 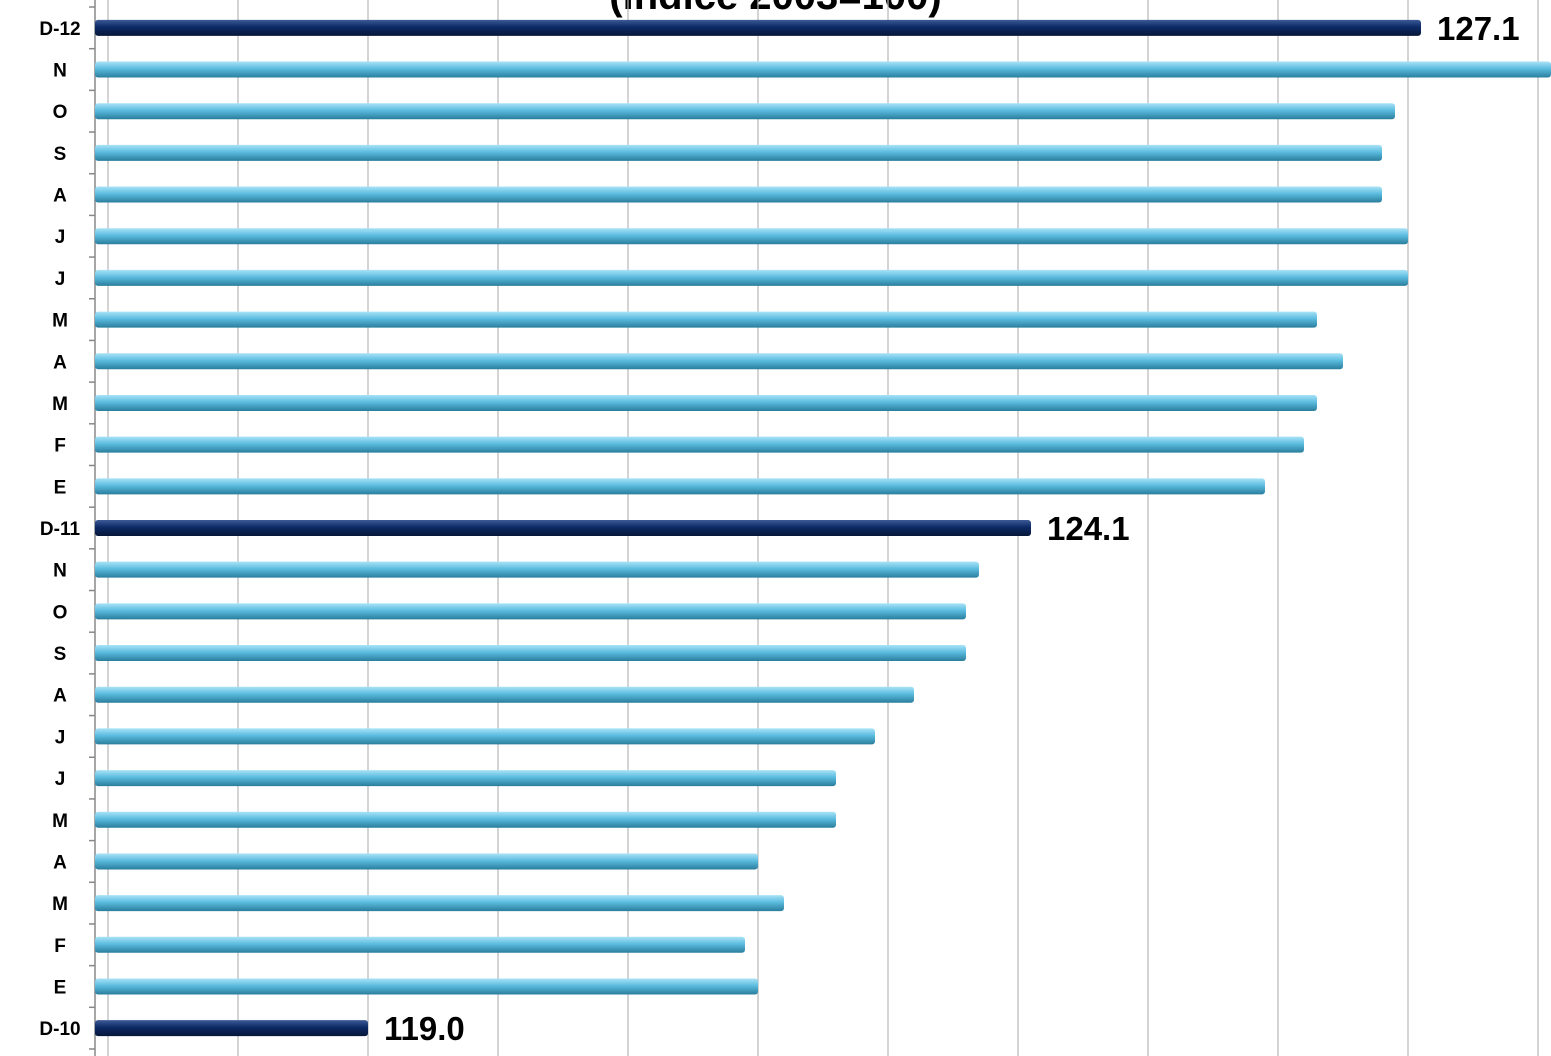 I want to click on y-tick-label: D-12, so click(x=59, y=29).